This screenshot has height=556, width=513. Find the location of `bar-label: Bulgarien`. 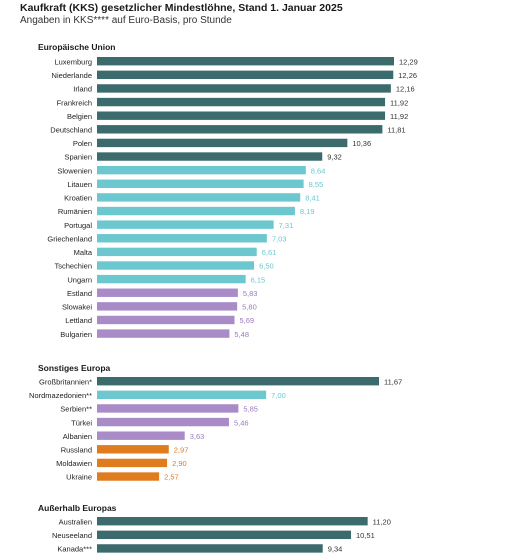

bar-label: Bulgarien is located at coordinates (76, 334).